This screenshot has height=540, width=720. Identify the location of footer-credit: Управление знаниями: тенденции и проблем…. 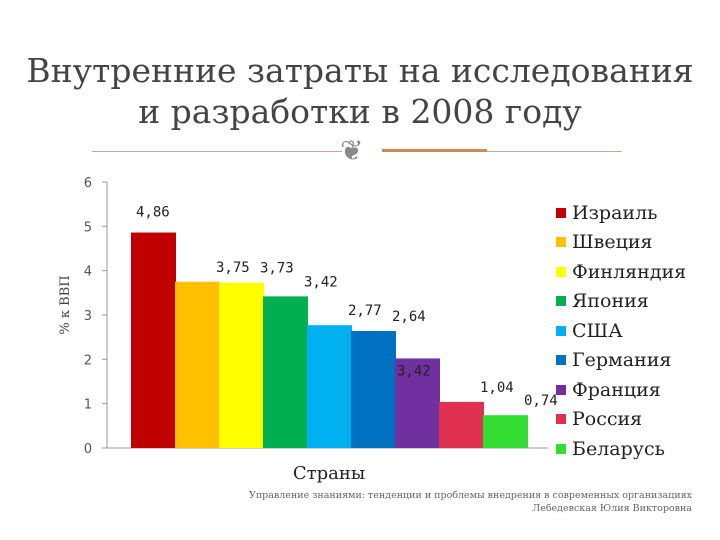
(470, 502).